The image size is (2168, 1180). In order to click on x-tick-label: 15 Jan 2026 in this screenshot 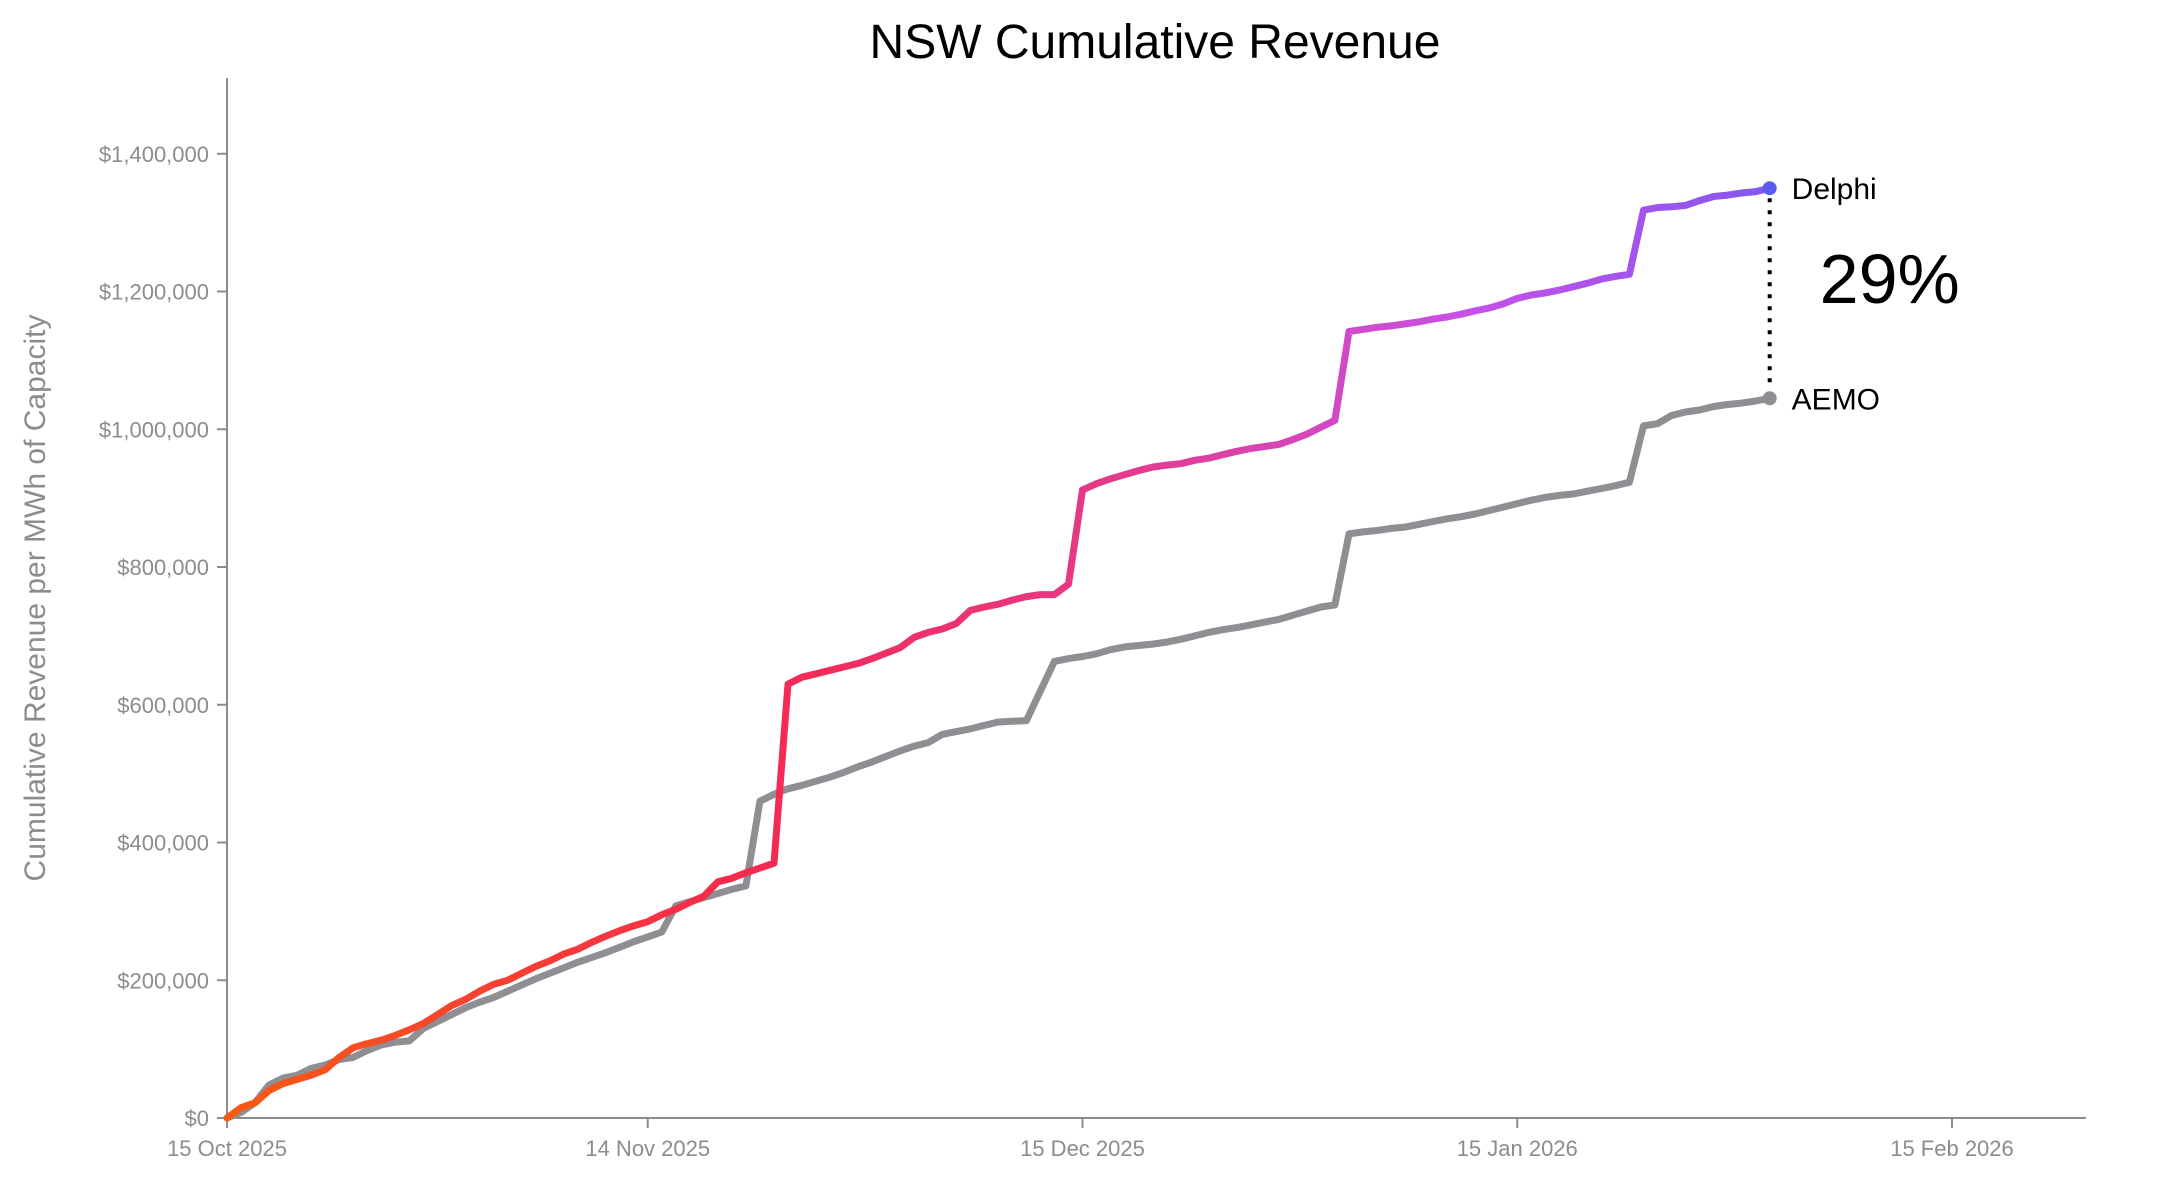, I will do `click(1517, 1148)`.